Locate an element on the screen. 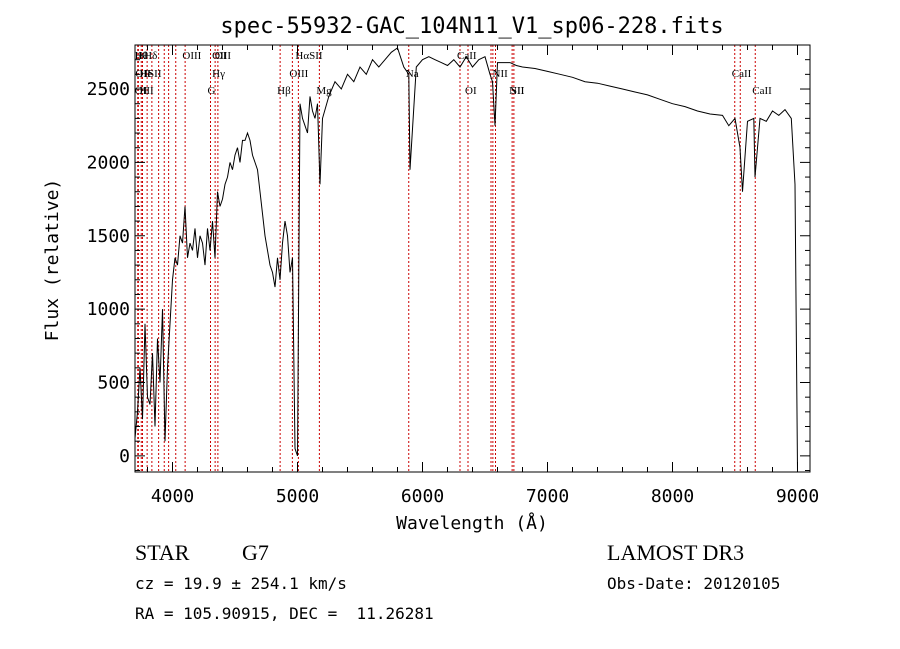  spectral-line-label: SII is located at coordinates (518, 91).